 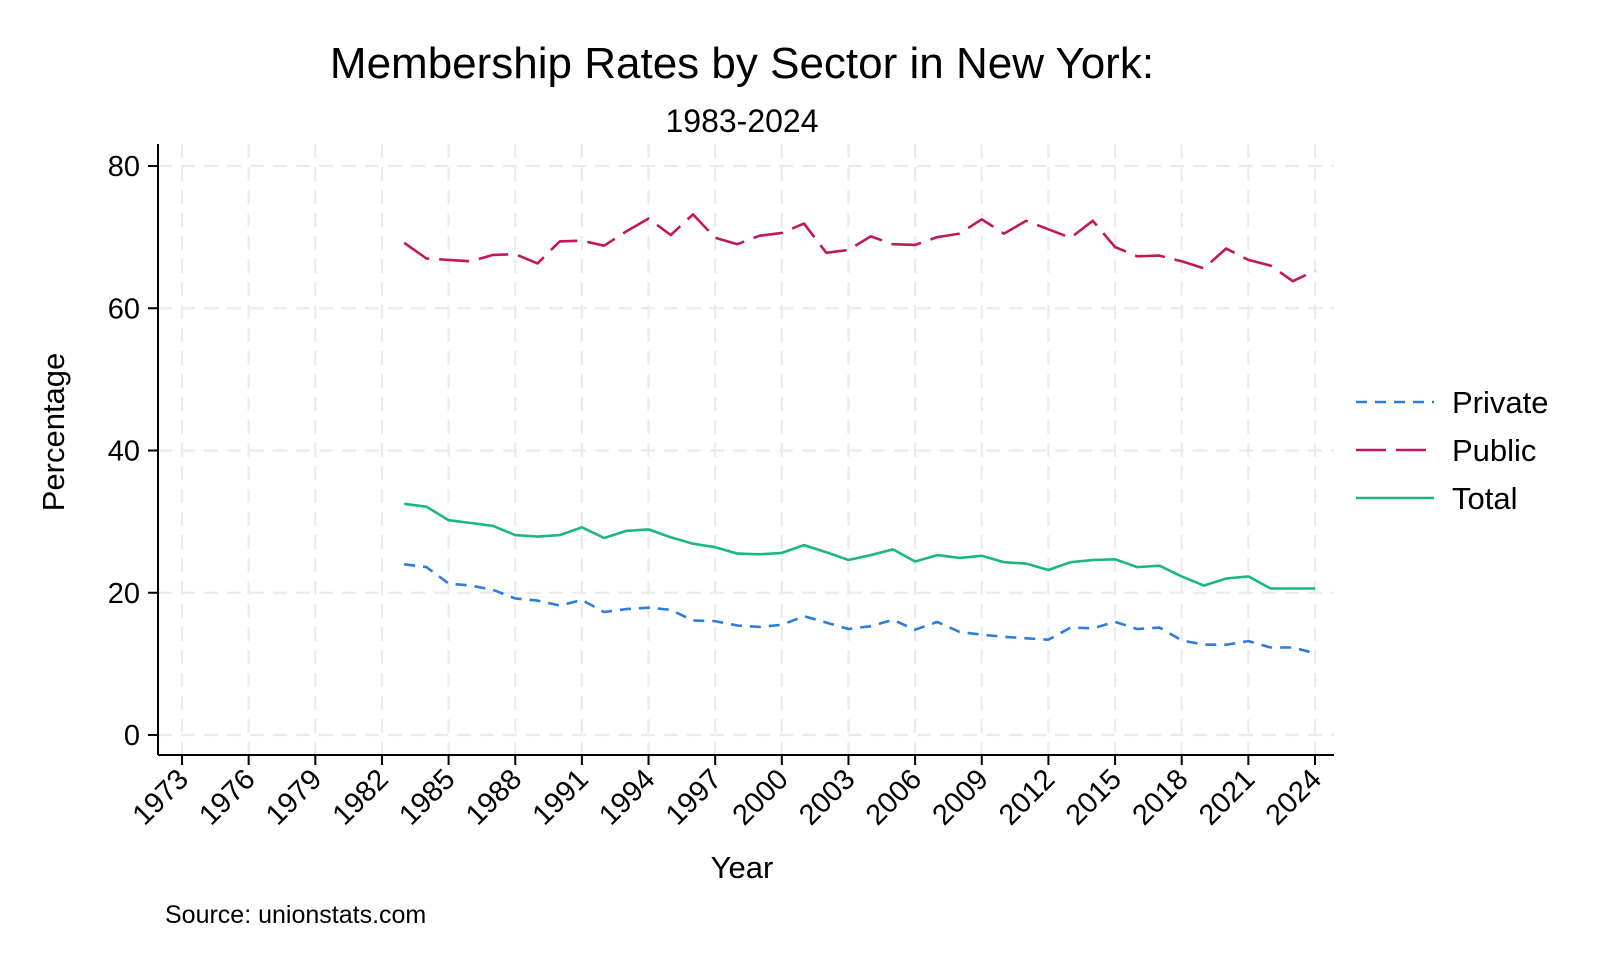 I want to click on x-tick-label-9: 2000, so click(x=761, y=797).